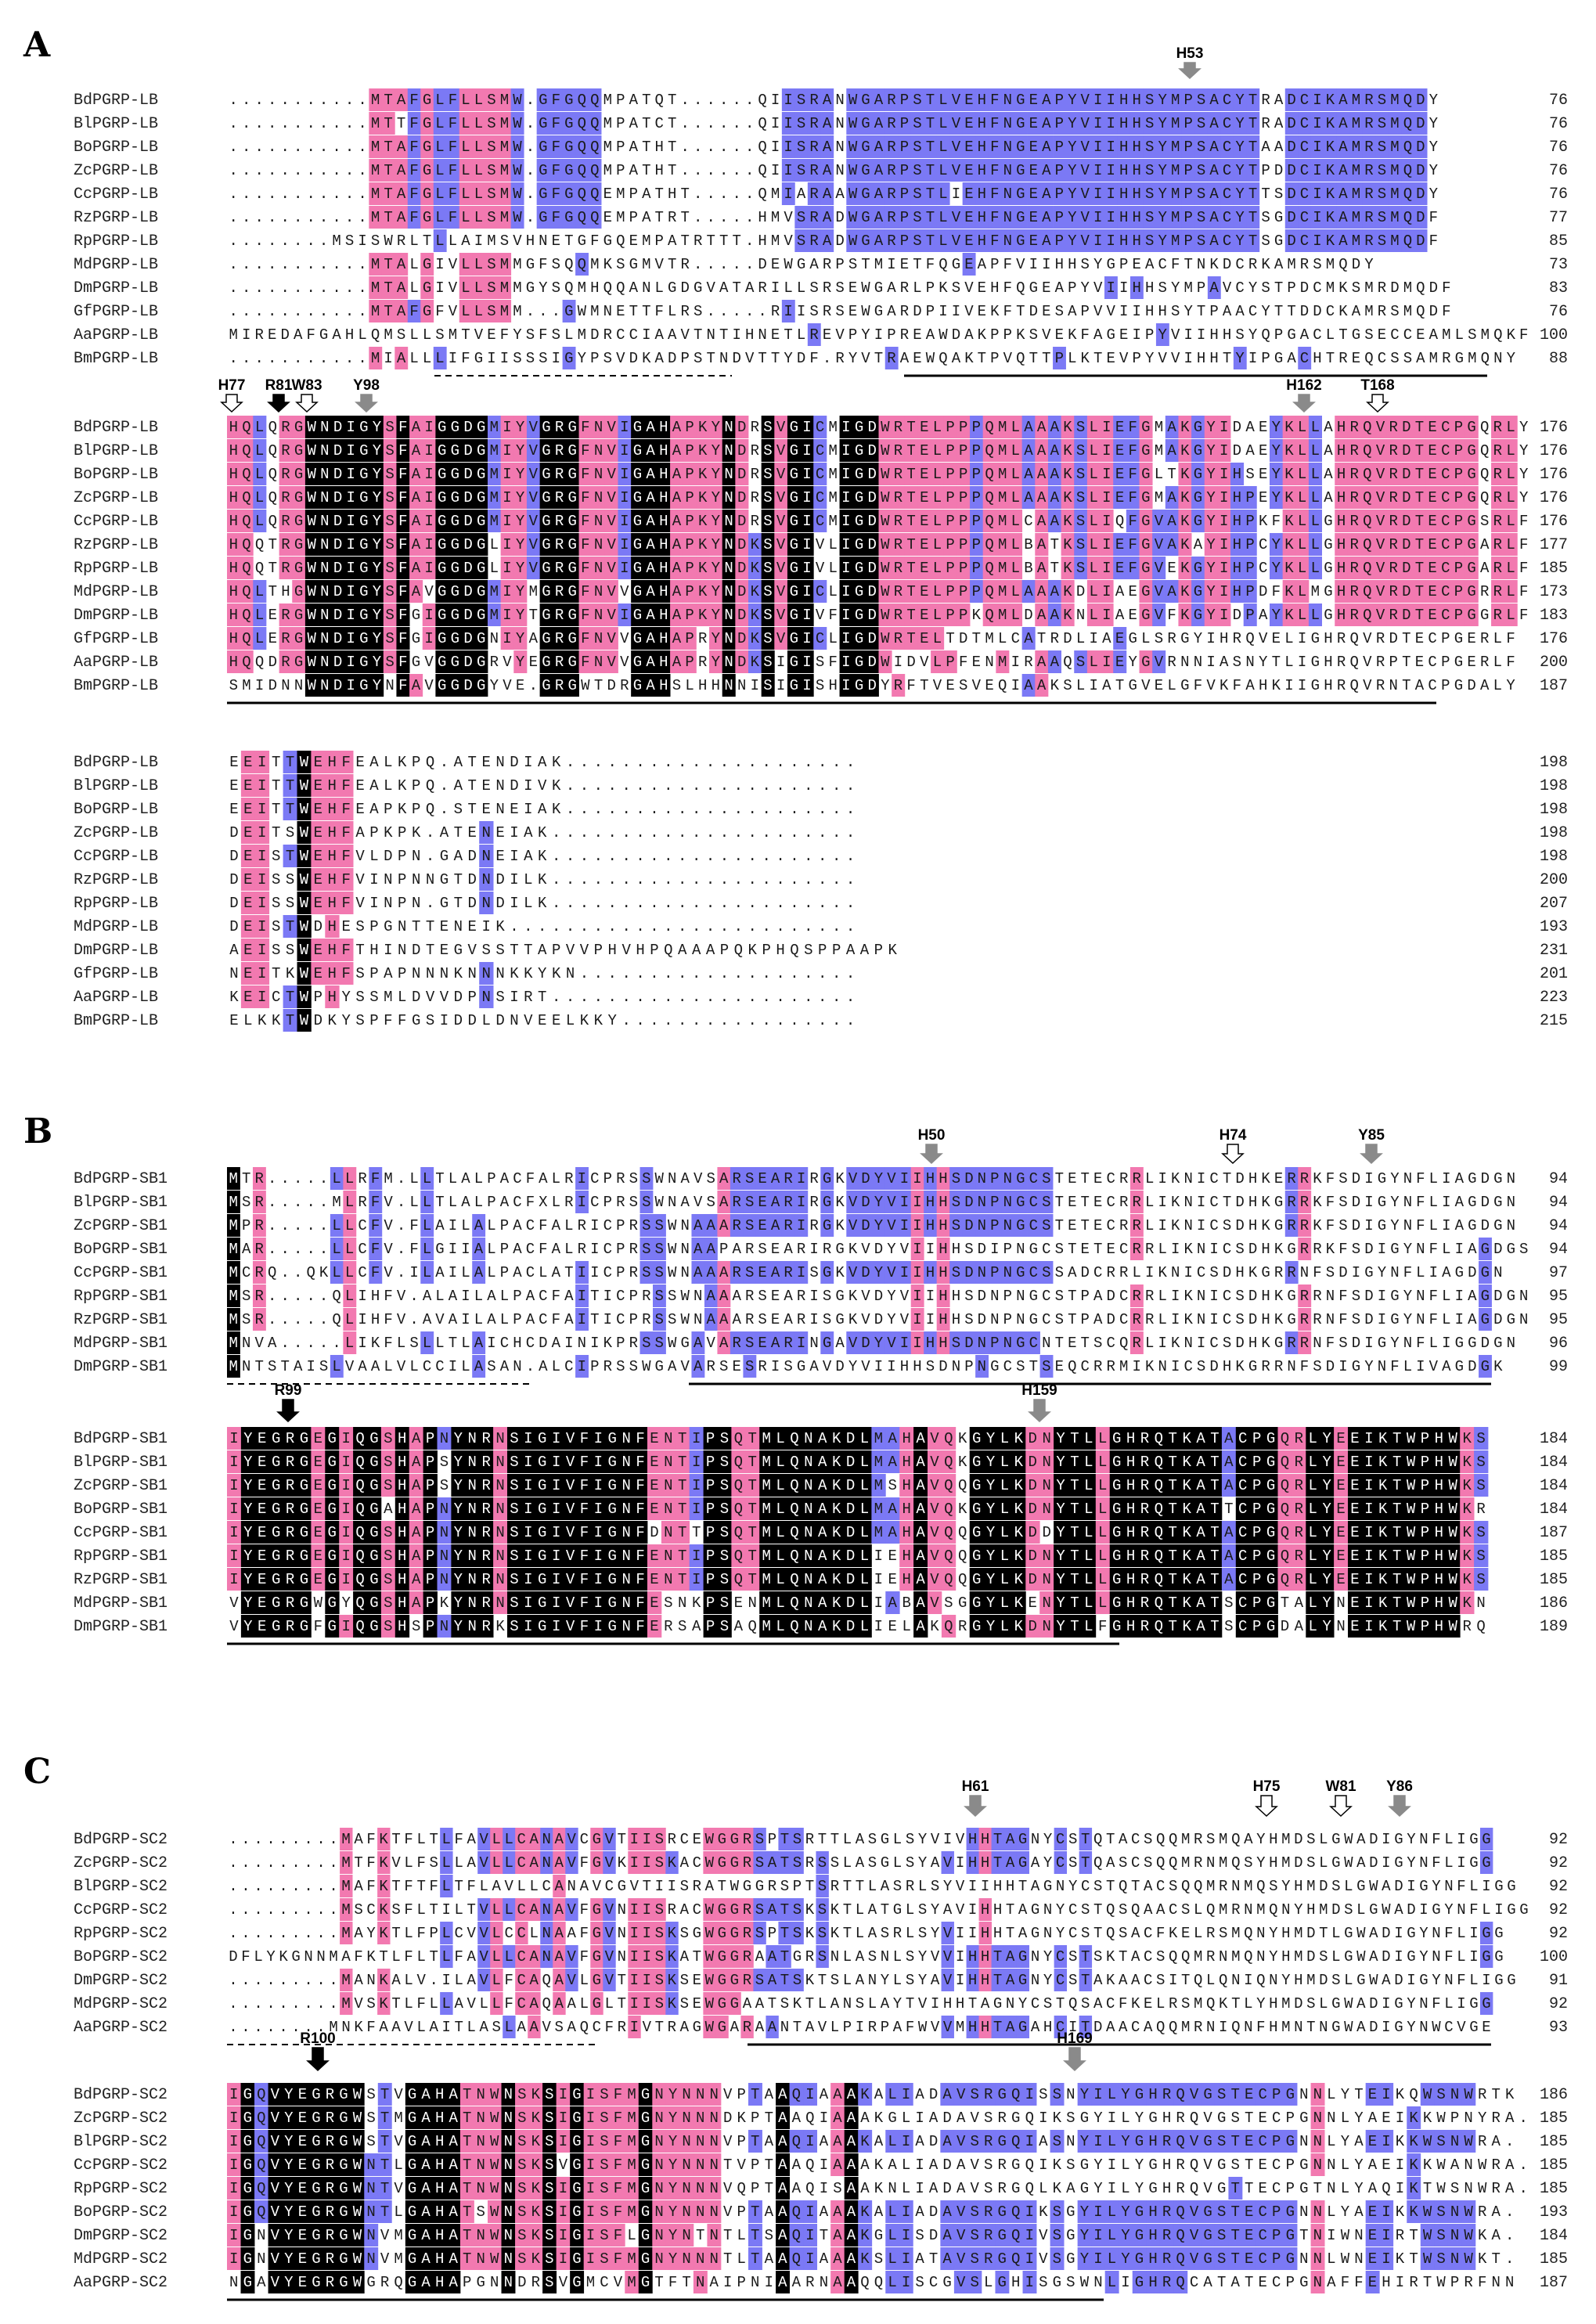 The width and height of the screenshot is (1596, 2324). What do you see at coordinates (1558, 195) in the screenshot?
I see `sequence-end-number: 76` at bounding box center [1558, 195].